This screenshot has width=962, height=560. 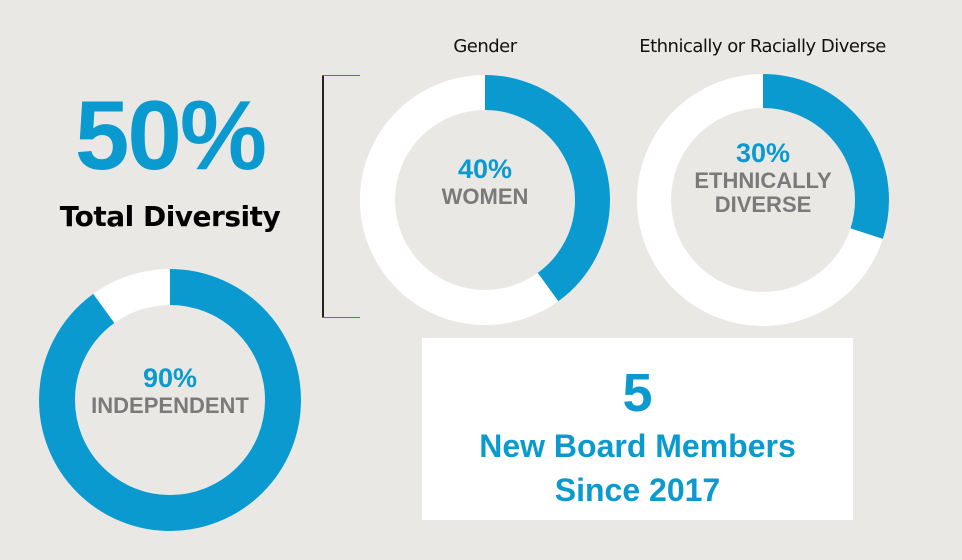 I want to click on ethnic-donut: 30% ETHNICALLY DIVERSE, so click(x=763, y=200).